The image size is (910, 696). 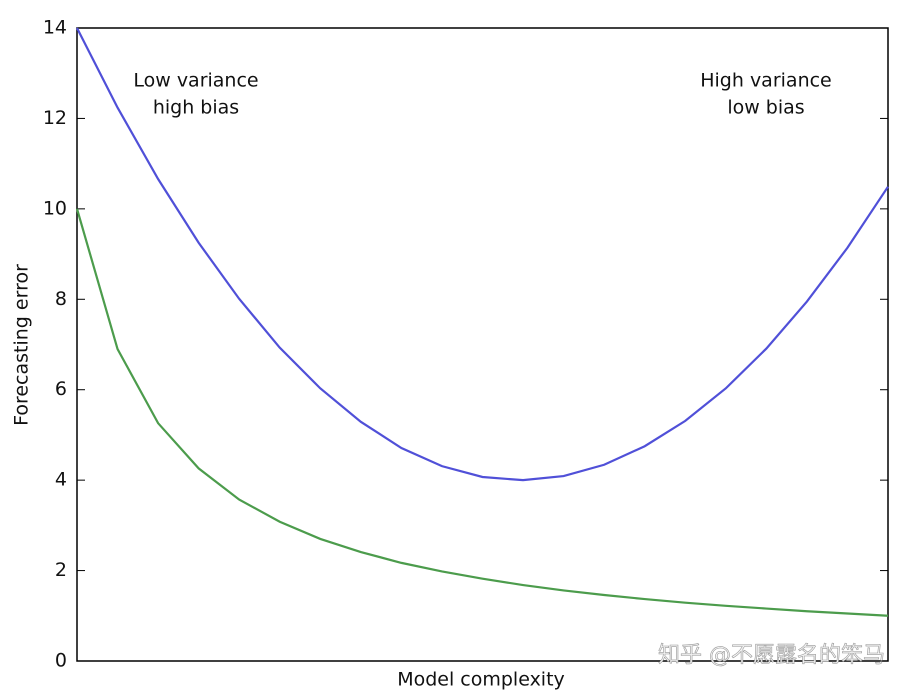 What do you see at coordinates (481, 680) in the screenshot?
I see `x-axis-label: Model complexity` at bounding box center [481, 680].